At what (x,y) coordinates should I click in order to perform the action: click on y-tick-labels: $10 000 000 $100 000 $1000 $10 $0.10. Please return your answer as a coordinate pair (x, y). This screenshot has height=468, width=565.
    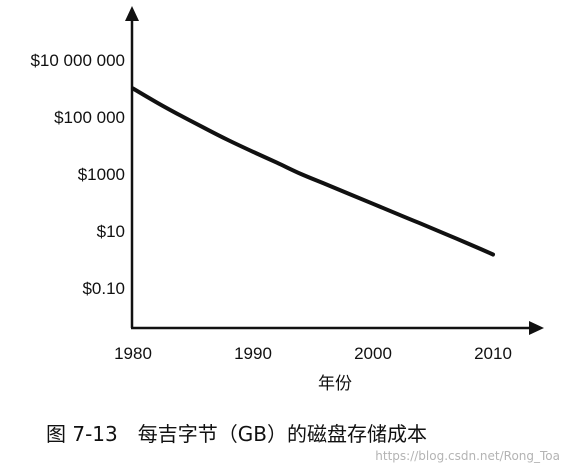
    Looking at the image, I should click on (77, 174).